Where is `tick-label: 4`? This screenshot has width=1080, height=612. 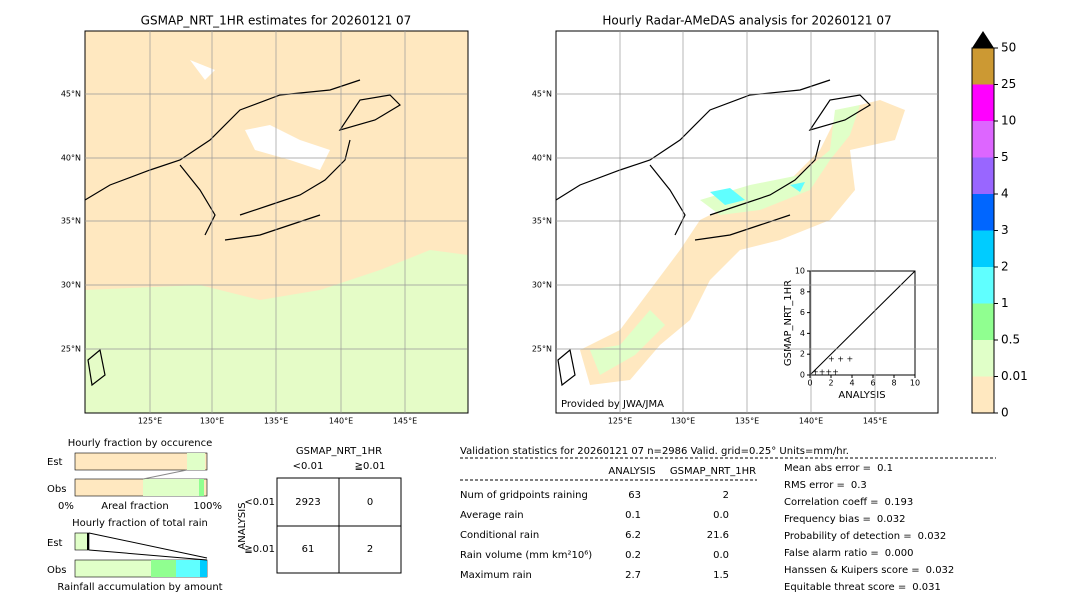
tick-label: 4 is located at coordinates (851, 383).